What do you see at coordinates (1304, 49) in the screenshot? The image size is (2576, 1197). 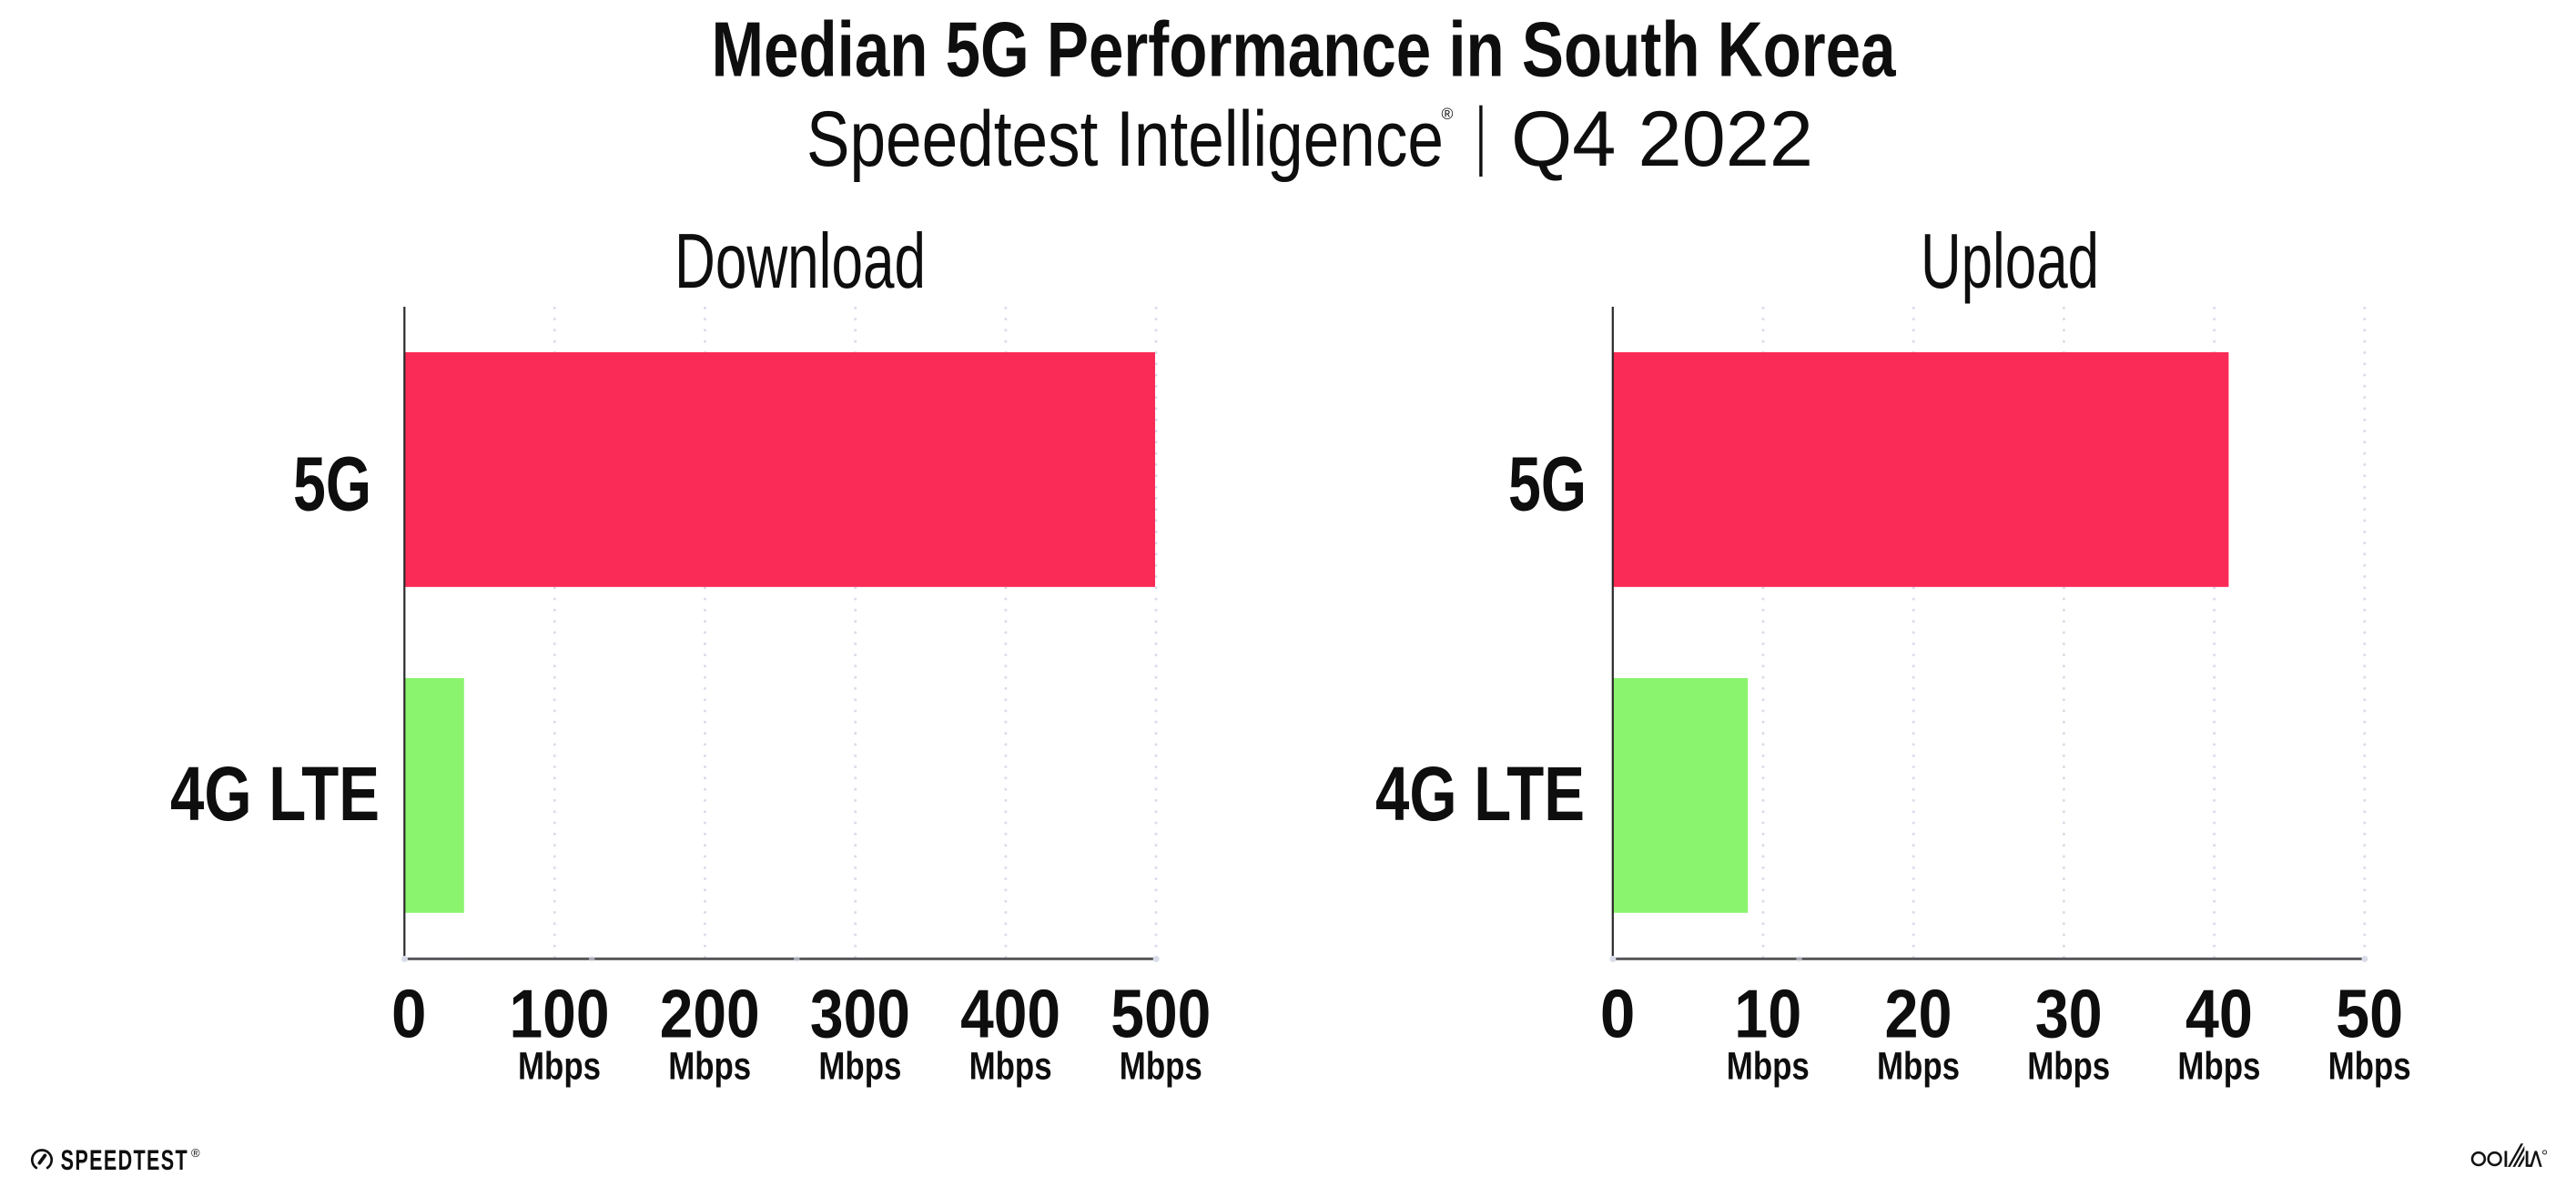 I see `svg-text:Median 5G Performance in South: Median 5G Performance in South Korea` at bounding box center [1304, 49].